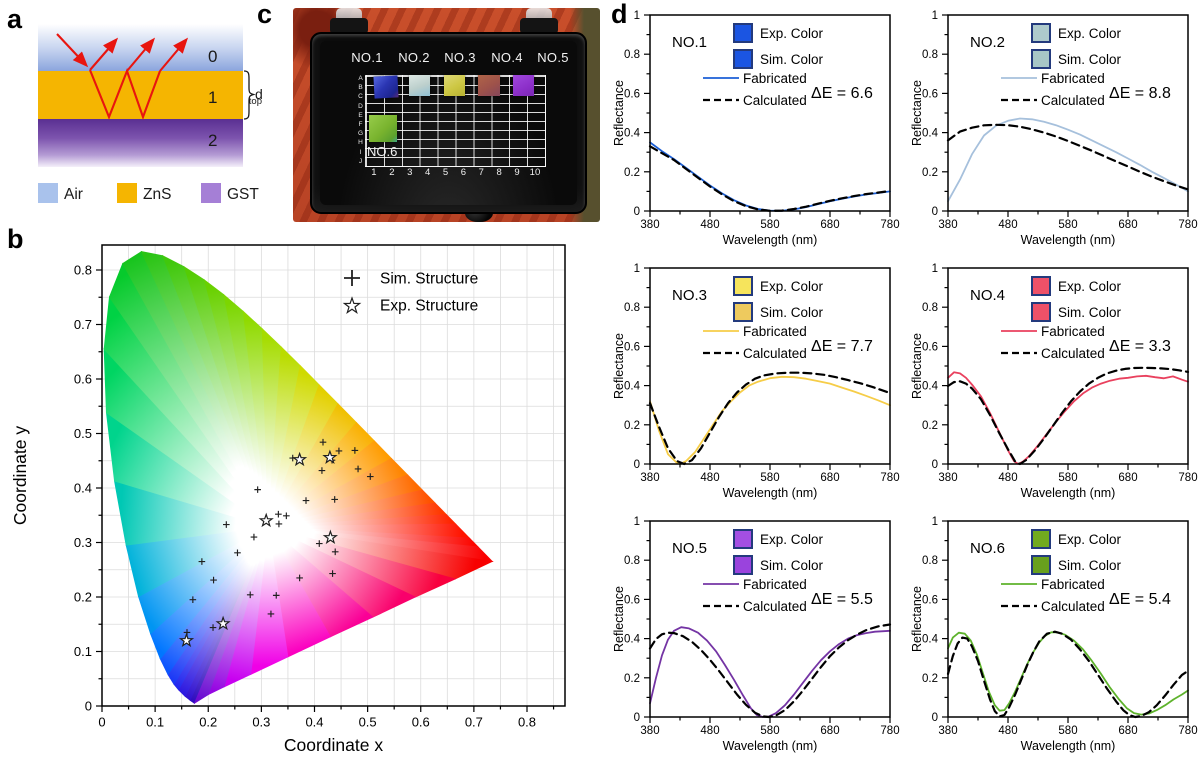  Describe the element at coordinates (523, 85) in the screenshot. I see `sample-no5` at that location.